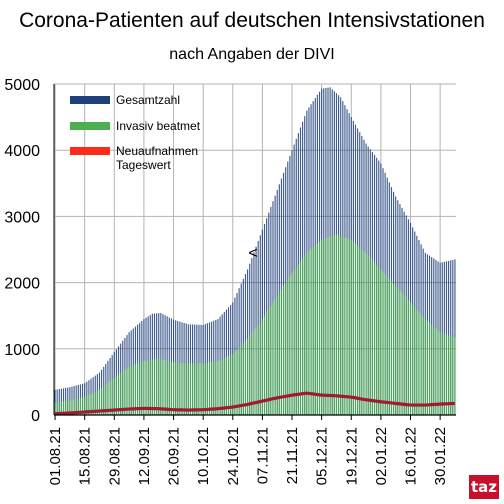 The height and width of the screenshot is (504, 504). What do you see at coordinates (22, 151) in the screenshot?
I see `y-tick-label: 4000` at bounding box center [22, 151].